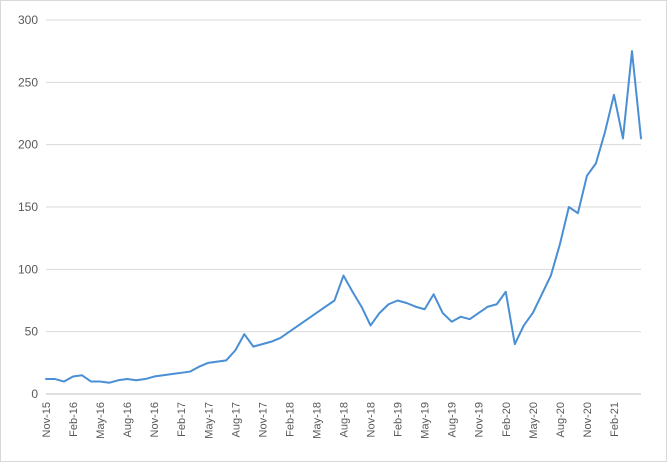 This screenshot has height=463, width=667. Describe the element at coordinates (101, 420) in the screenshot. I see `x-tick-label: May-16` at that location.